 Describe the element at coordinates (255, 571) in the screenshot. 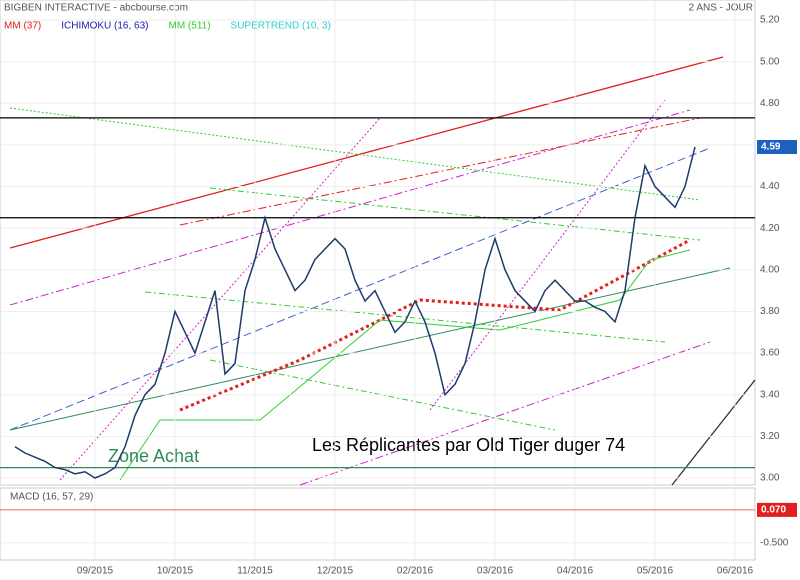

I see `x-tick-label: 11/2015` at that location.